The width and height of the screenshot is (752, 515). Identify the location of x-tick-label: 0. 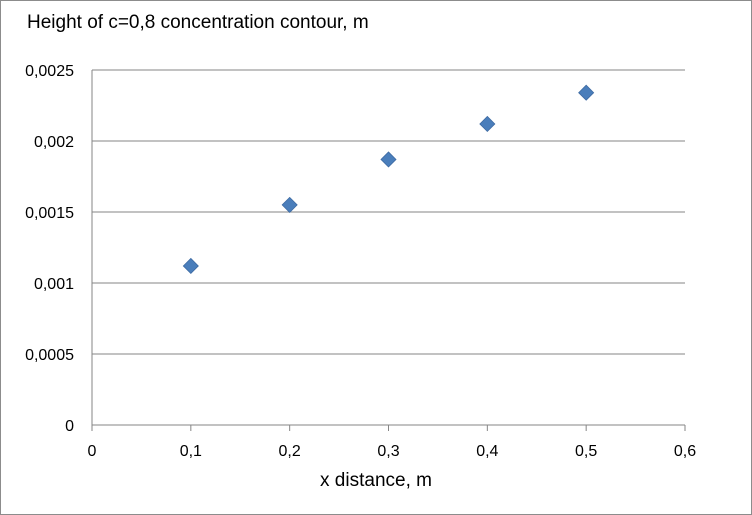
(92, 451).